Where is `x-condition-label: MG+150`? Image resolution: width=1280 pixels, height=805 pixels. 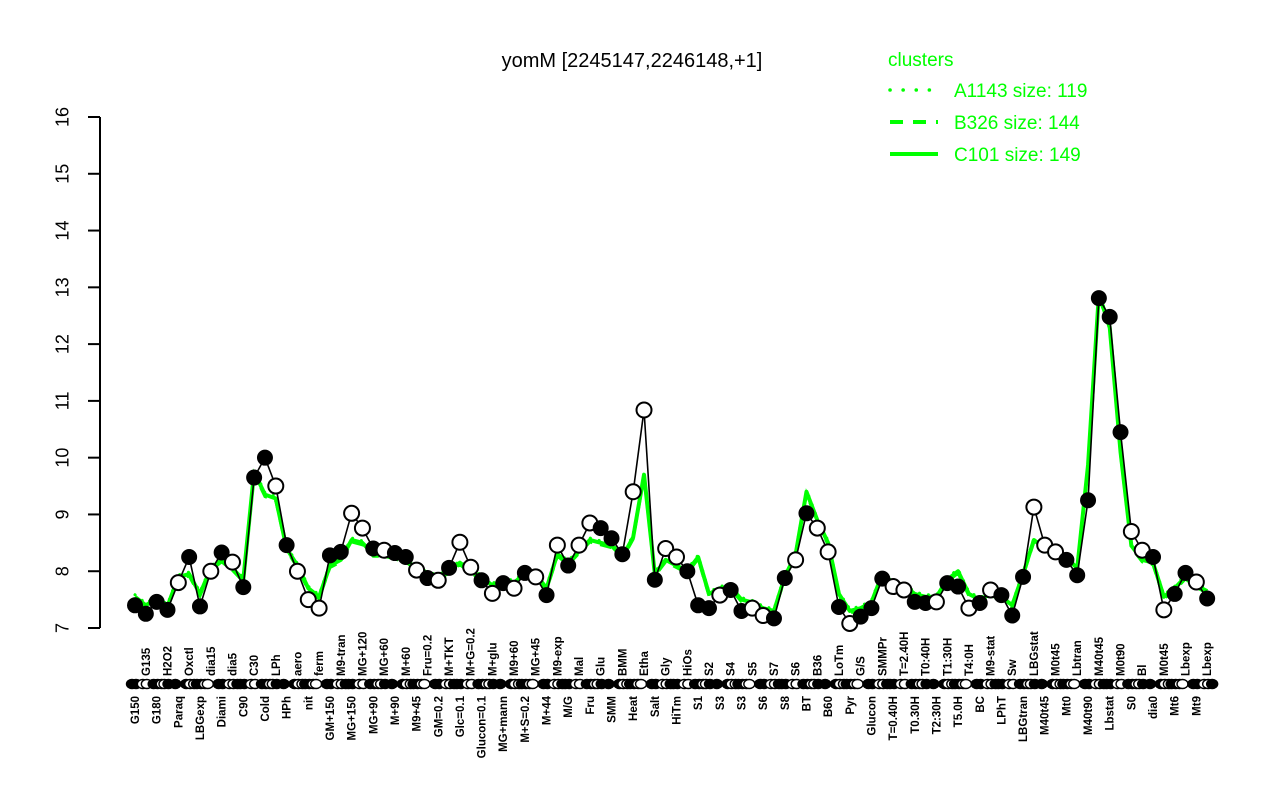 x-condition-label: MG+150 is located at coordinates (353, 718).